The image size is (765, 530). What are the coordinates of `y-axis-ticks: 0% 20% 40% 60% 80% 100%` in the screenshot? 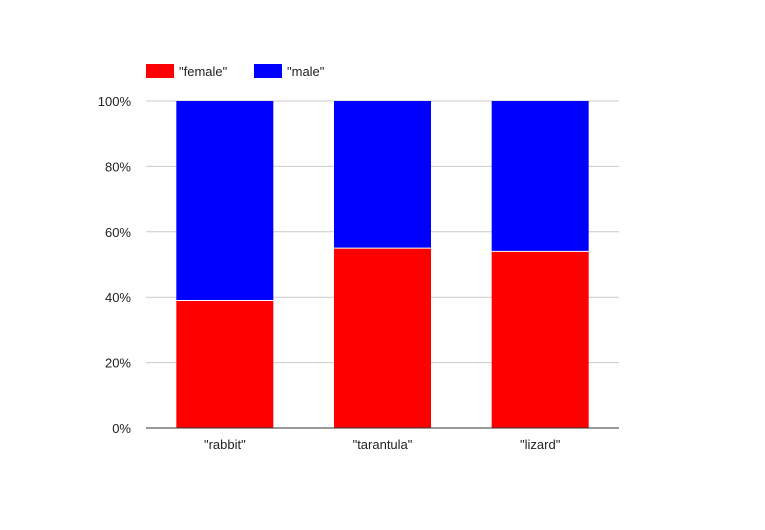 It's located at (115, 265).